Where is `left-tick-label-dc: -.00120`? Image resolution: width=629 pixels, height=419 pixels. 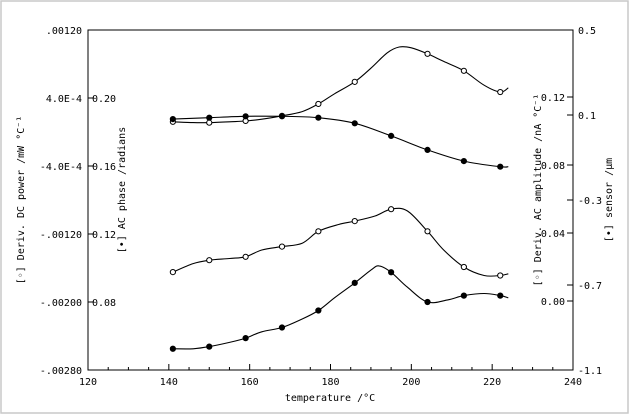
left-tick-label-dc: -.00120 is located at coordinates (61, 235).